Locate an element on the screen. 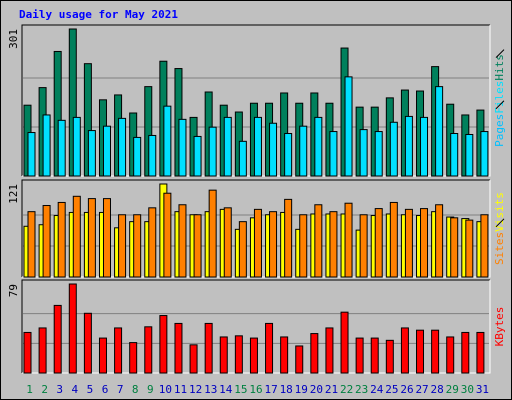 This screenshot has height=400, width=512. legend: SitesVisits is located at coordinates (499, 228).